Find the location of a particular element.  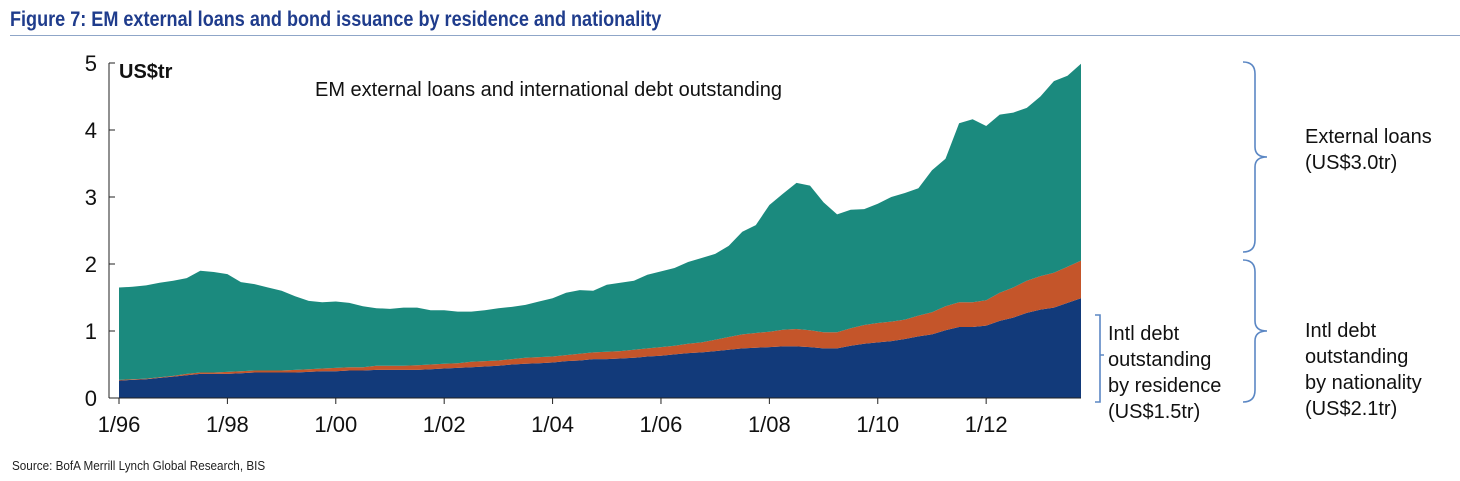

title-rule is located at coordinates (735, 35).